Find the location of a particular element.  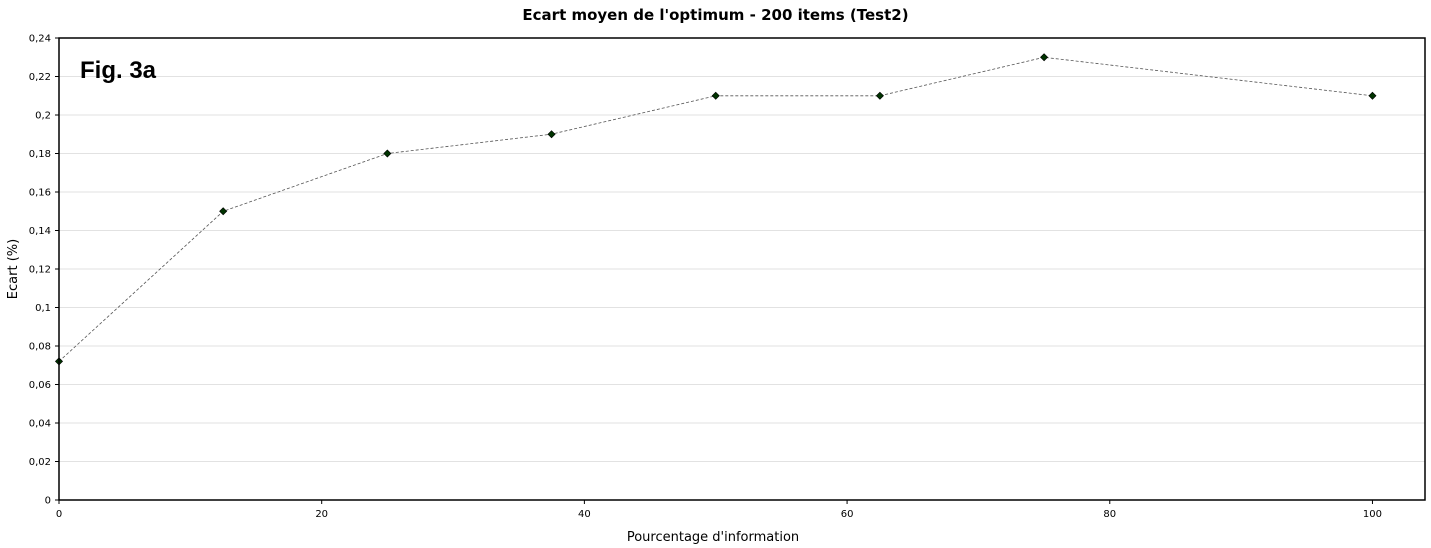

y-tick-label: 0,08 is located at coordinates (40, 347).